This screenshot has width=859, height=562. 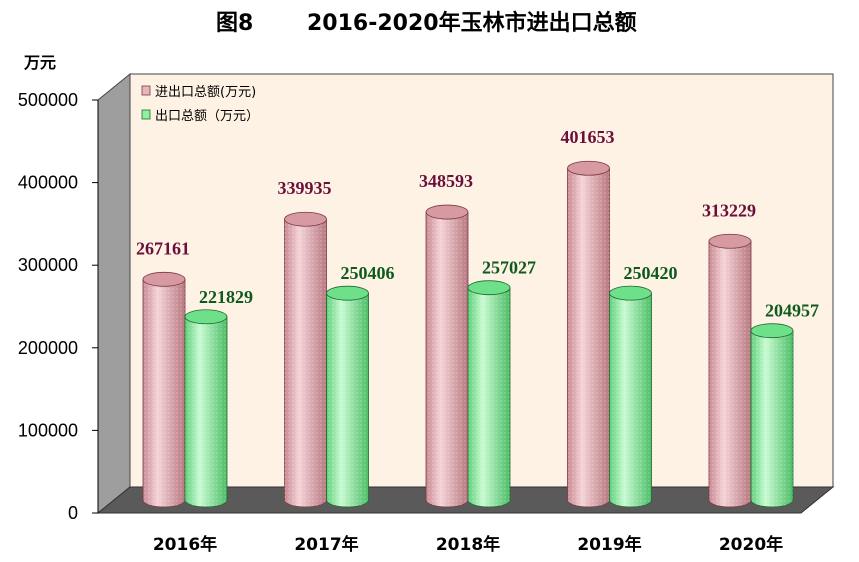 What do you see at coordinates (48, 183) in the screenshot?
I see `y-tick-label: 400000` at bounding box center [48, 183].